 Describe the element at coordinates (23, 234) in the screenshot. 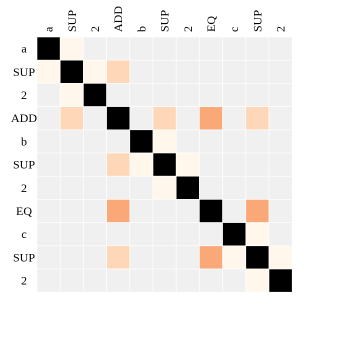

I see `row-label: c` at that location.